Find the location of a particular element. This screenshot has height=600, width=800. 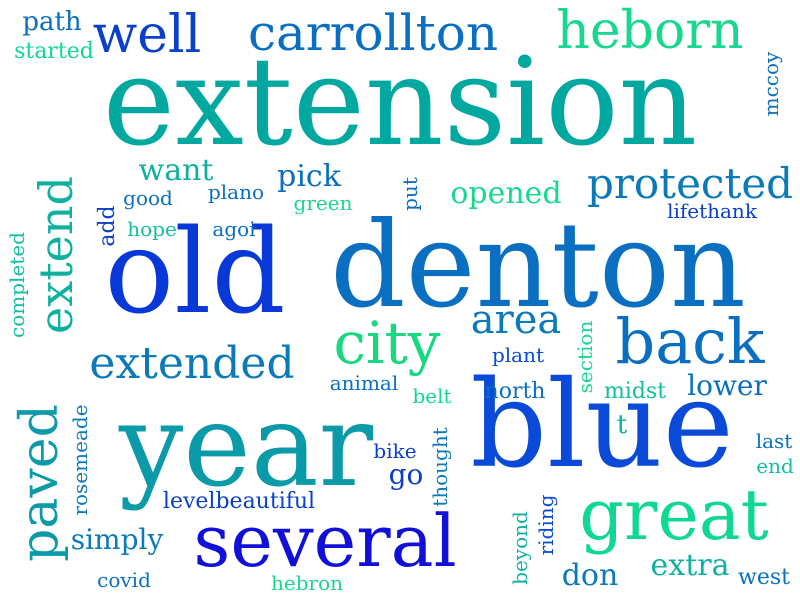

word-several: several is located at coordinates (325, 541).